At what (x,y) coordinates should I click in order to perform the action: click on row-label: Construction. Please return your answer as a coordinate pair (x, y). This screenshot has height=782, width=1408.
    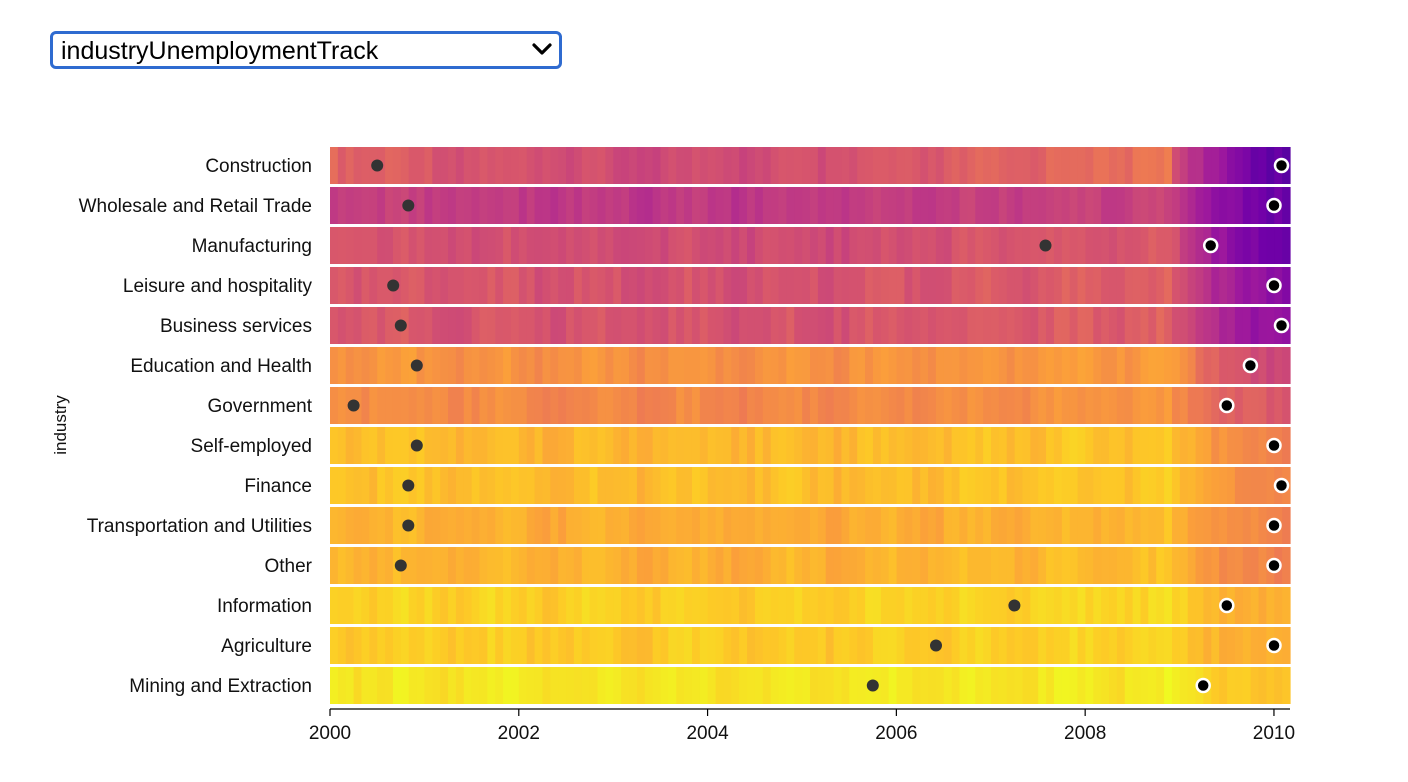
    Looking at the image, I should click on (258, 166).